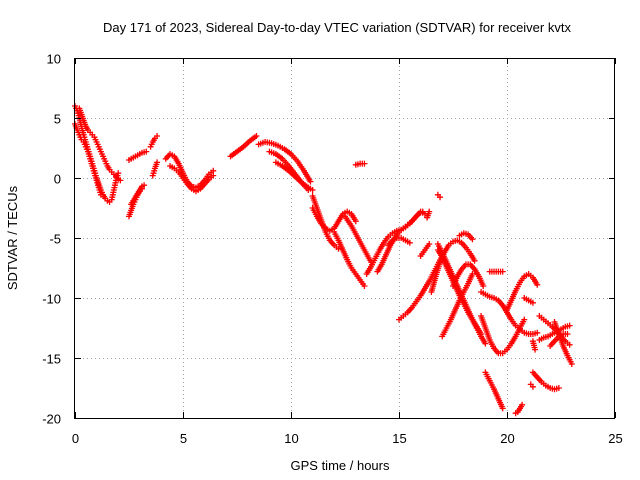  What do you see at coordinates (399, 438) in the screenshot?
I see `x-tick-label: 15` at bounding box center [399, 438].